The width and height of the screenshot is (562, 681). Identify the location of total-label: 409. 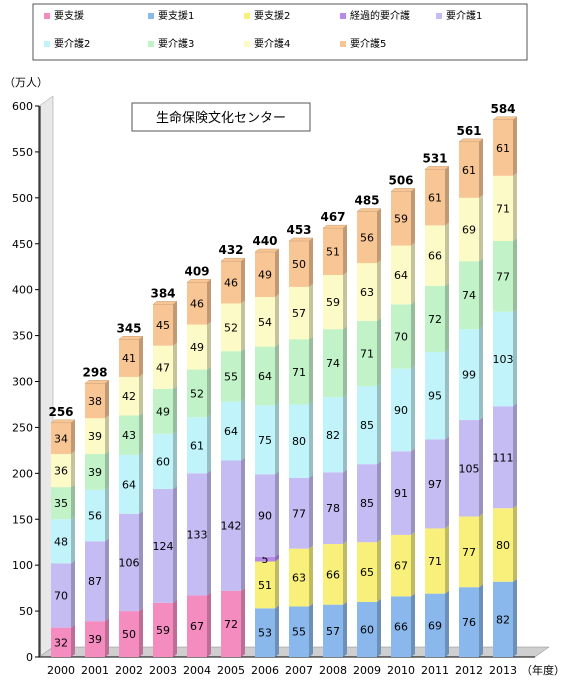
(196, 271).